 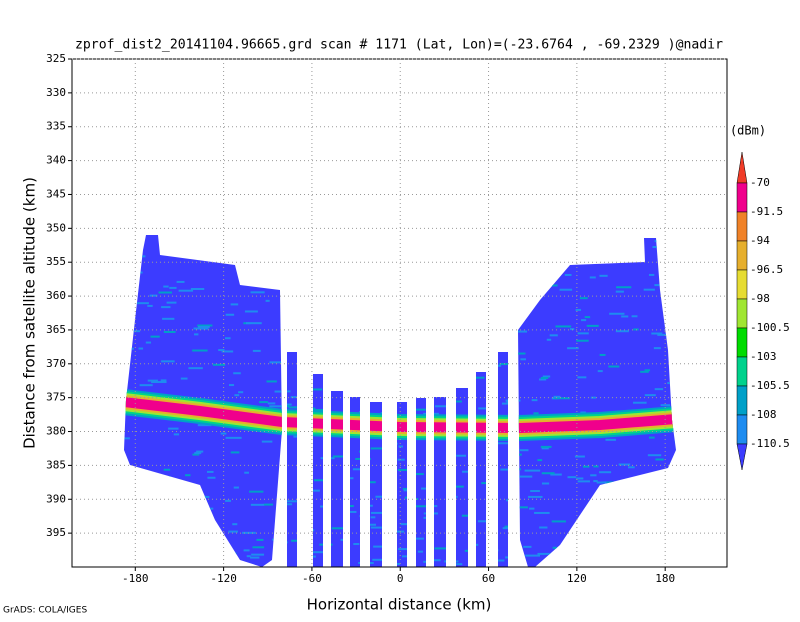 What do you see at coordinates (56, 363) in the screenshot?
I see `y-tick-label: 370` at bounding box center [56, 363].